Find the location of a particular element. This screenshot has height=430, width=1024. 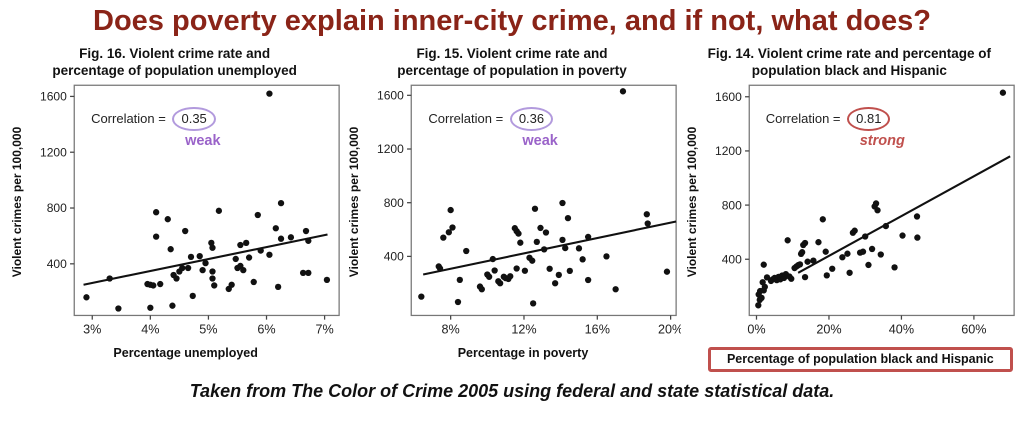

x-tick-label: 7% is located at coordinates (324, 330).